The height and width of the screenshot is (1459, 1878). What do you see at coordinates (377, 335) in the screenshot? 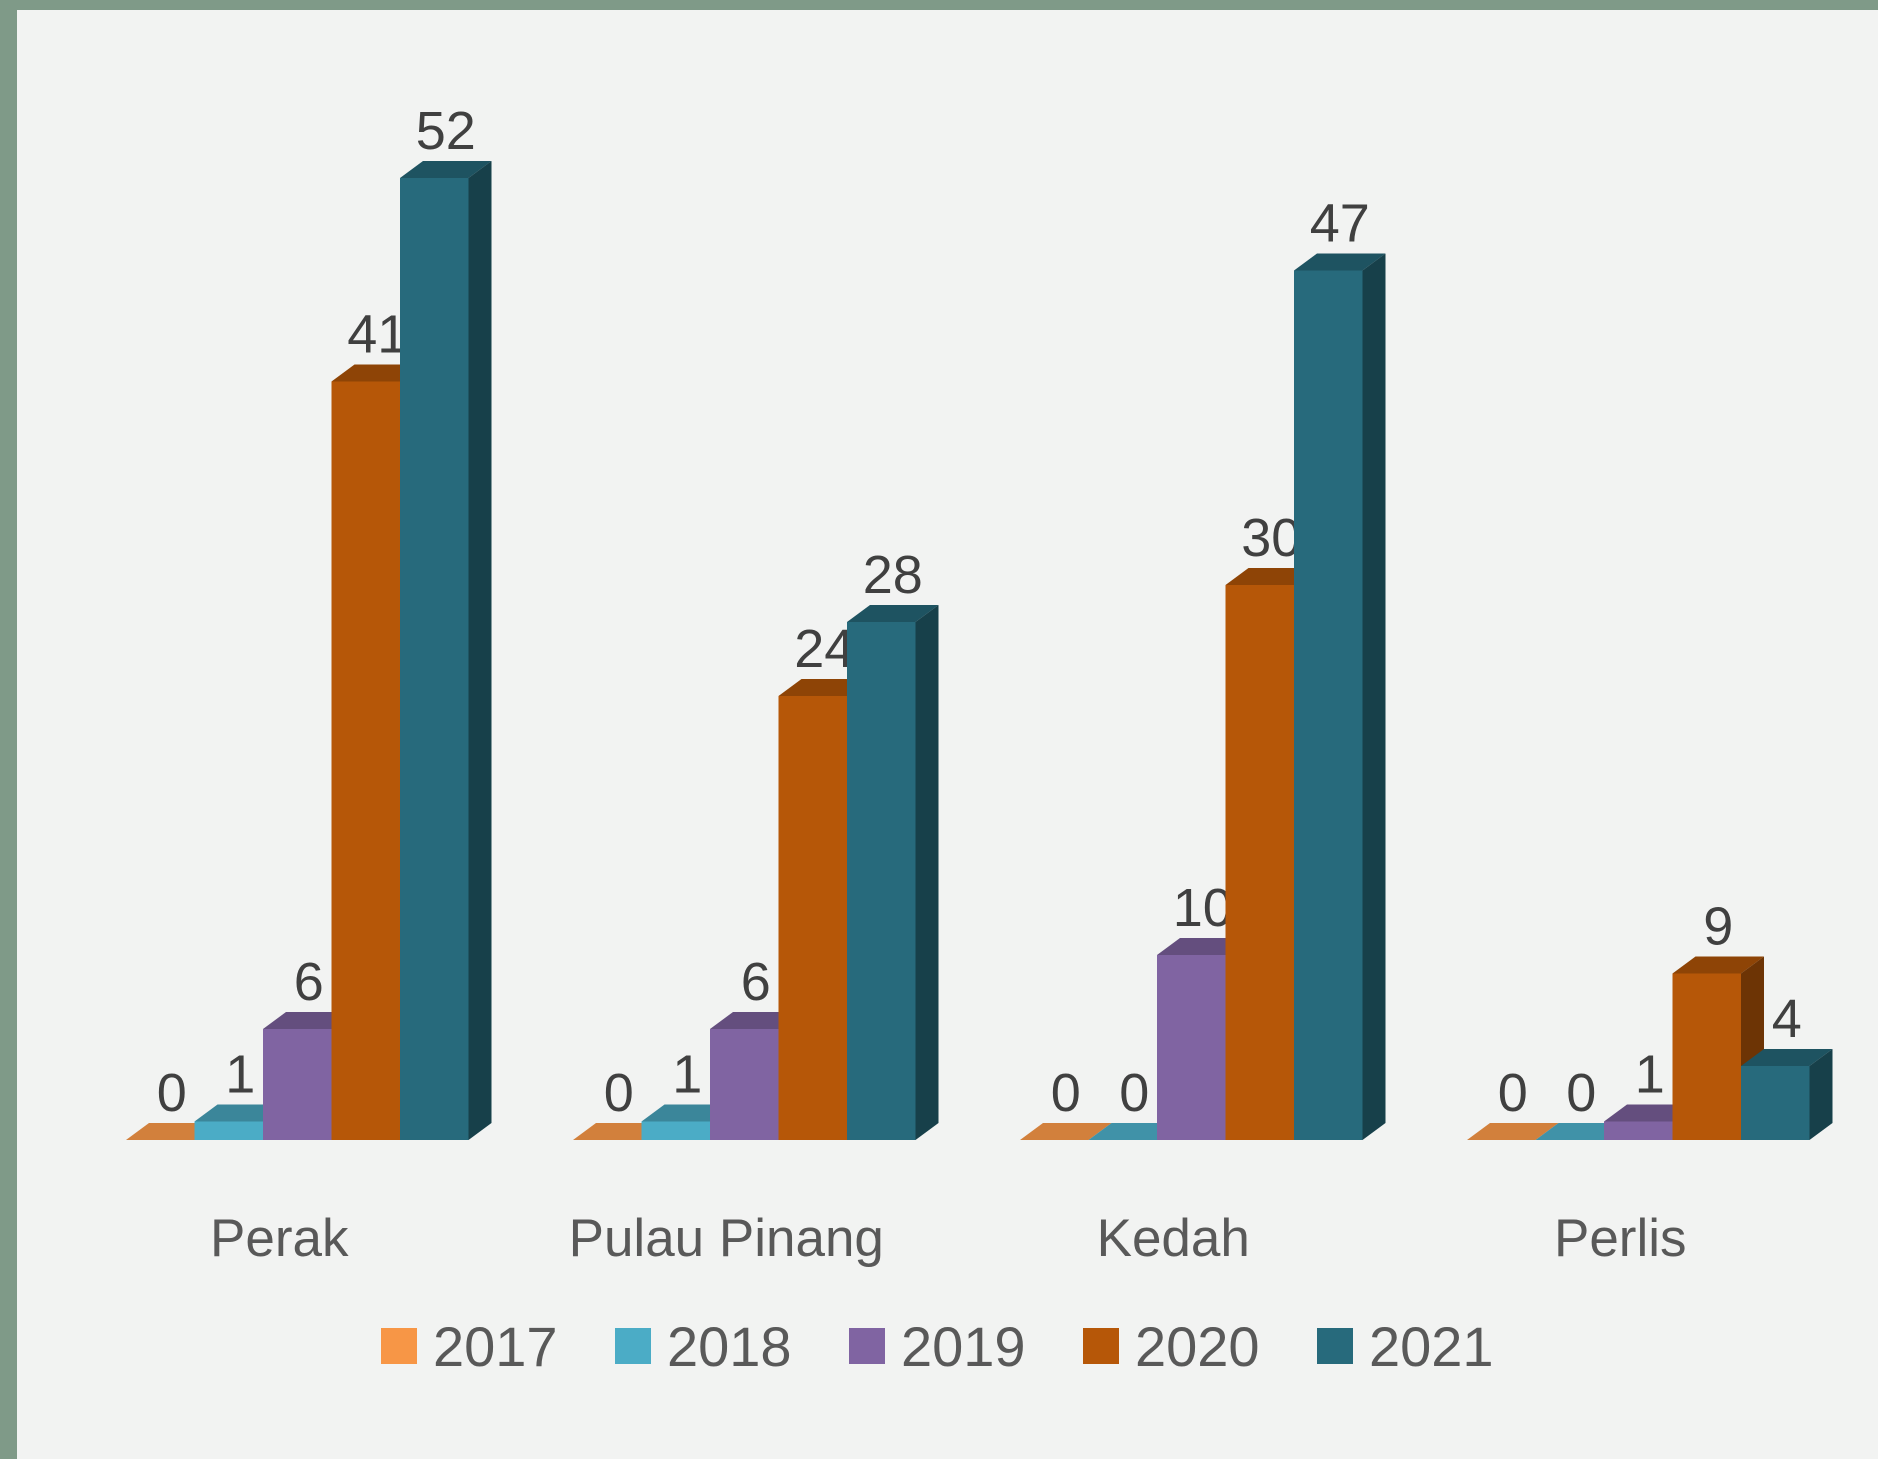
I see `data-label: 41` at bounding box center [377, 335].